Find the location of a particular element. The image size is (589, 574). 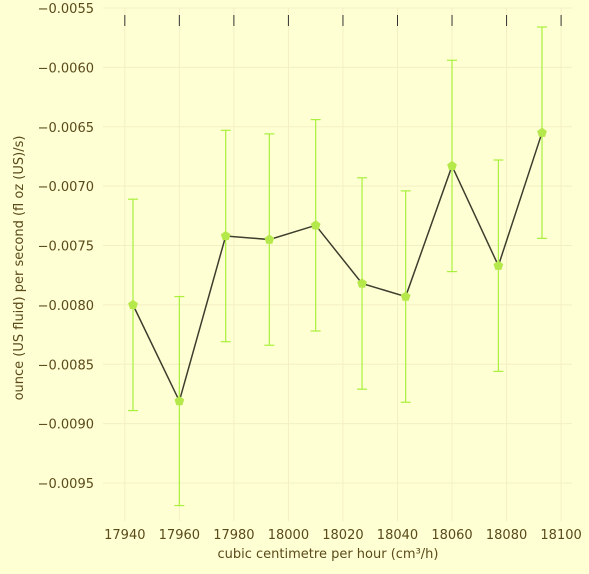

x-tick-label: 18040 is located at coordinates (397, 535).